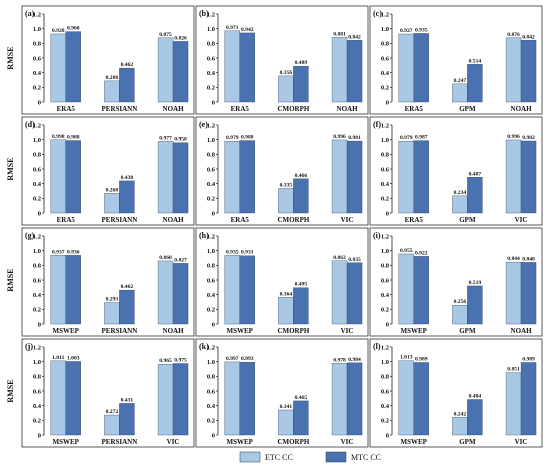 Image resolution: width=550 pixels, height=472 pixels. Describe the element at coordinates (127, 287) in the screenshot. I see `bar-value-label: 0.462` at that location.